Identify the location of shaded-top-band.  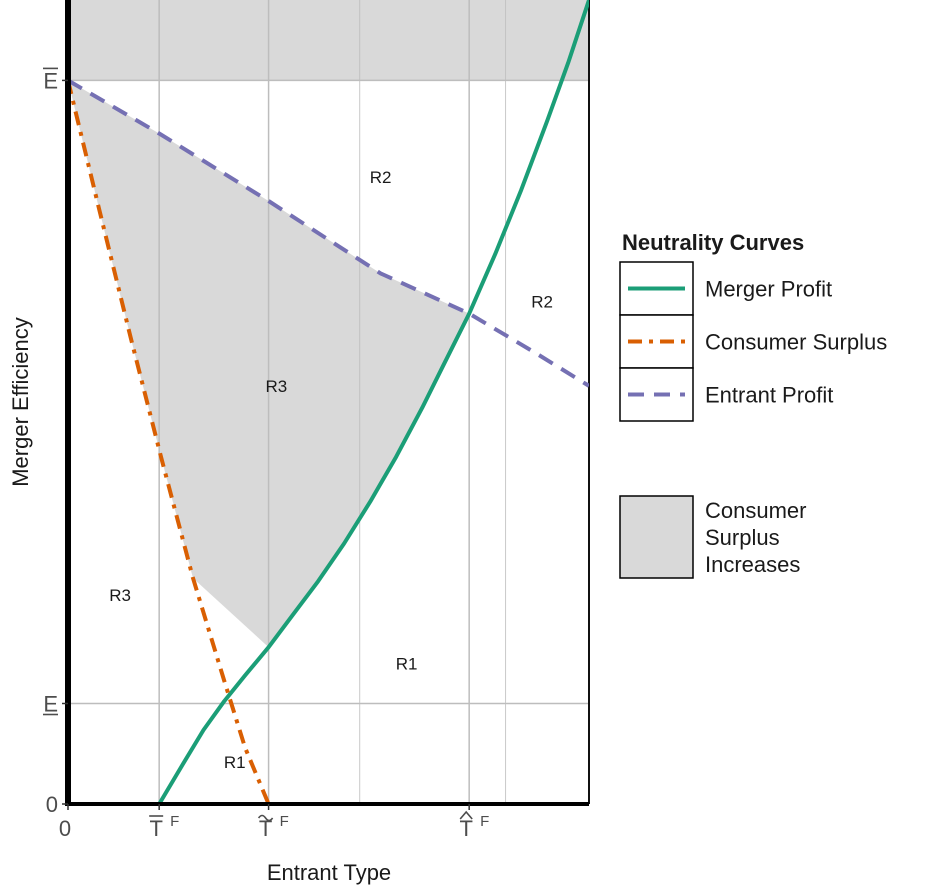
(328, 40).